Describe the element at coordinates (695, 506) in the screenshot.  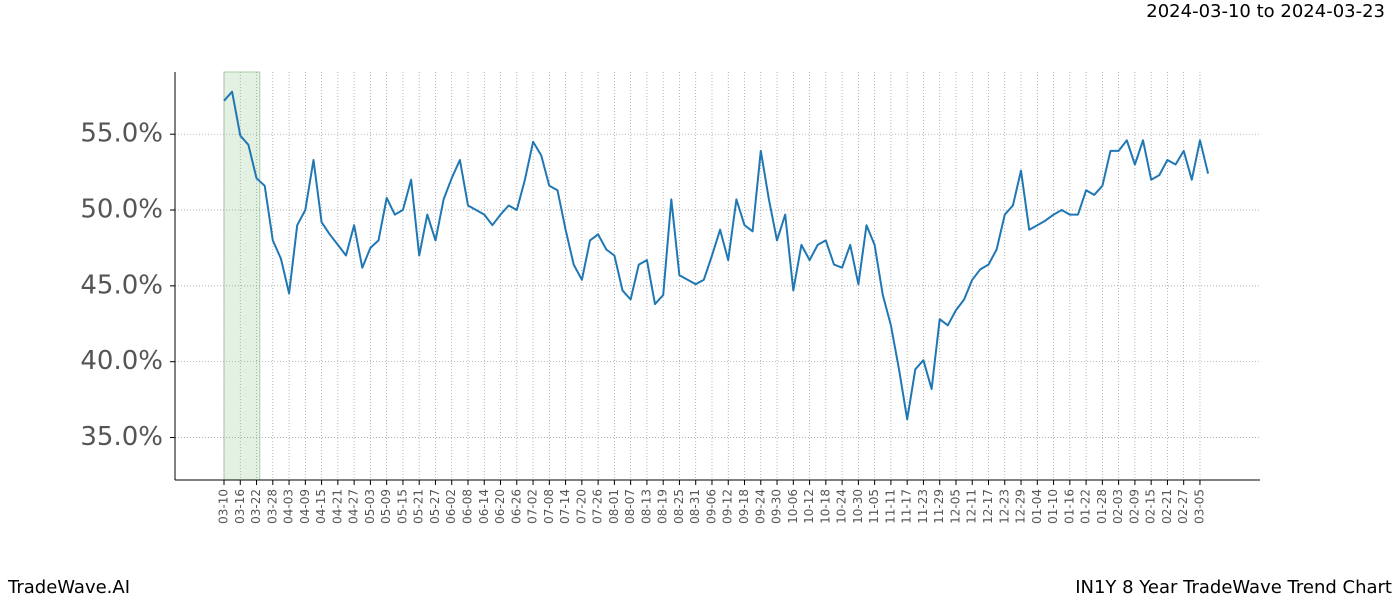
I see `x-tick-label: 08-31` at that location.